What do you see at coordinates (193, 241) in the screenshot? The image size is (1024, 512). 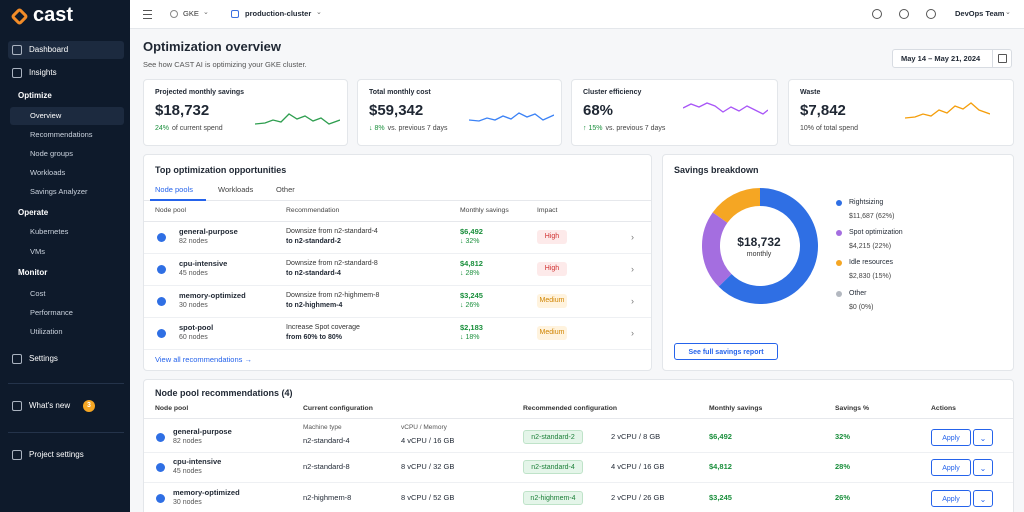 I see `pool-nodes: 82 nodes` at bounding box center [193, 241].